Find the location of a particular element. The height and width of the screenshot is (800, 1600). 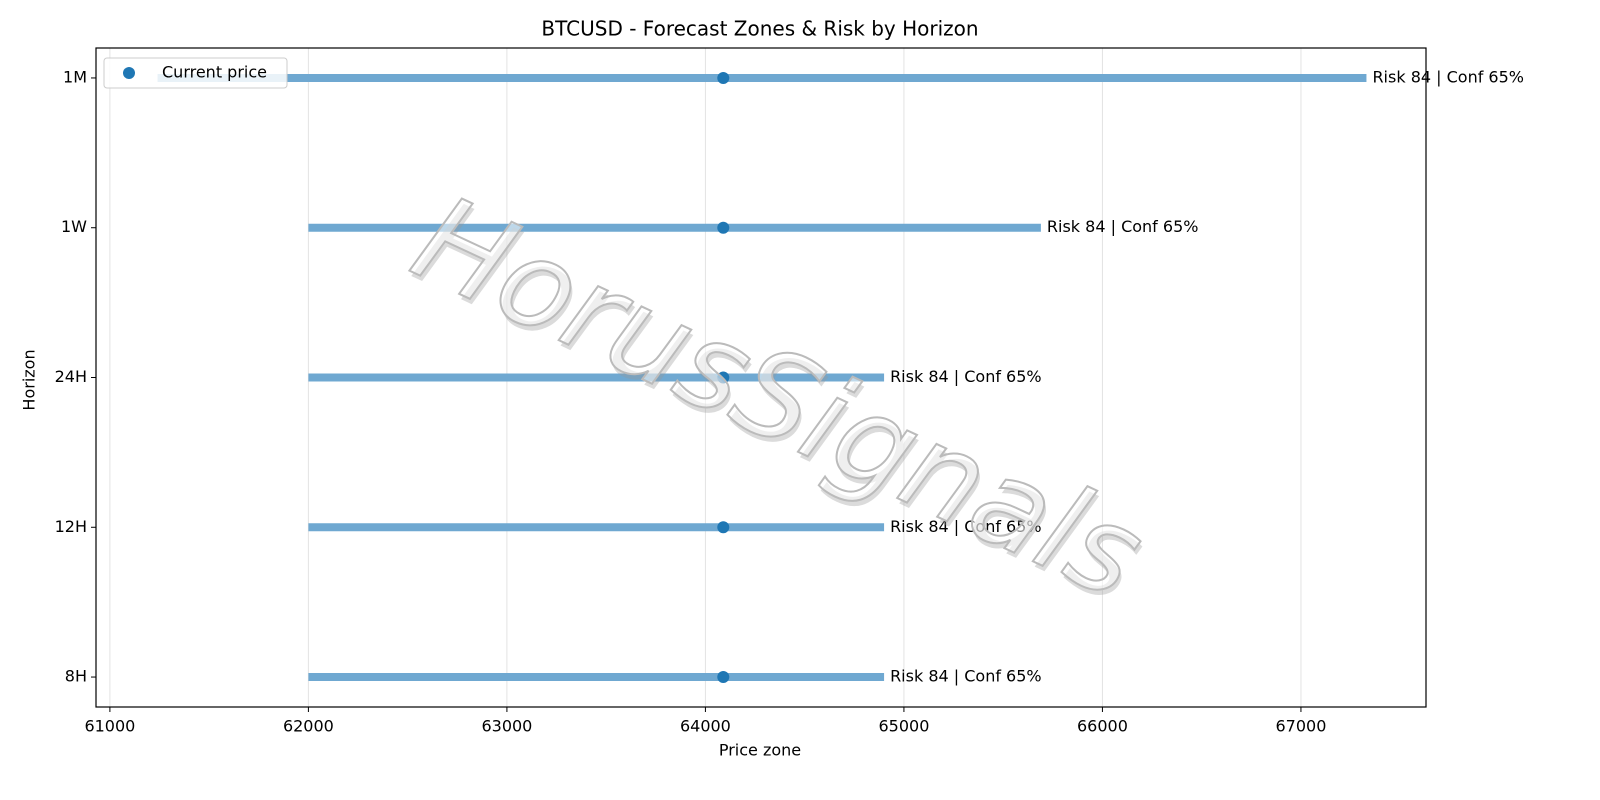

legend-label: Current price is located at coordinates (214, 72).